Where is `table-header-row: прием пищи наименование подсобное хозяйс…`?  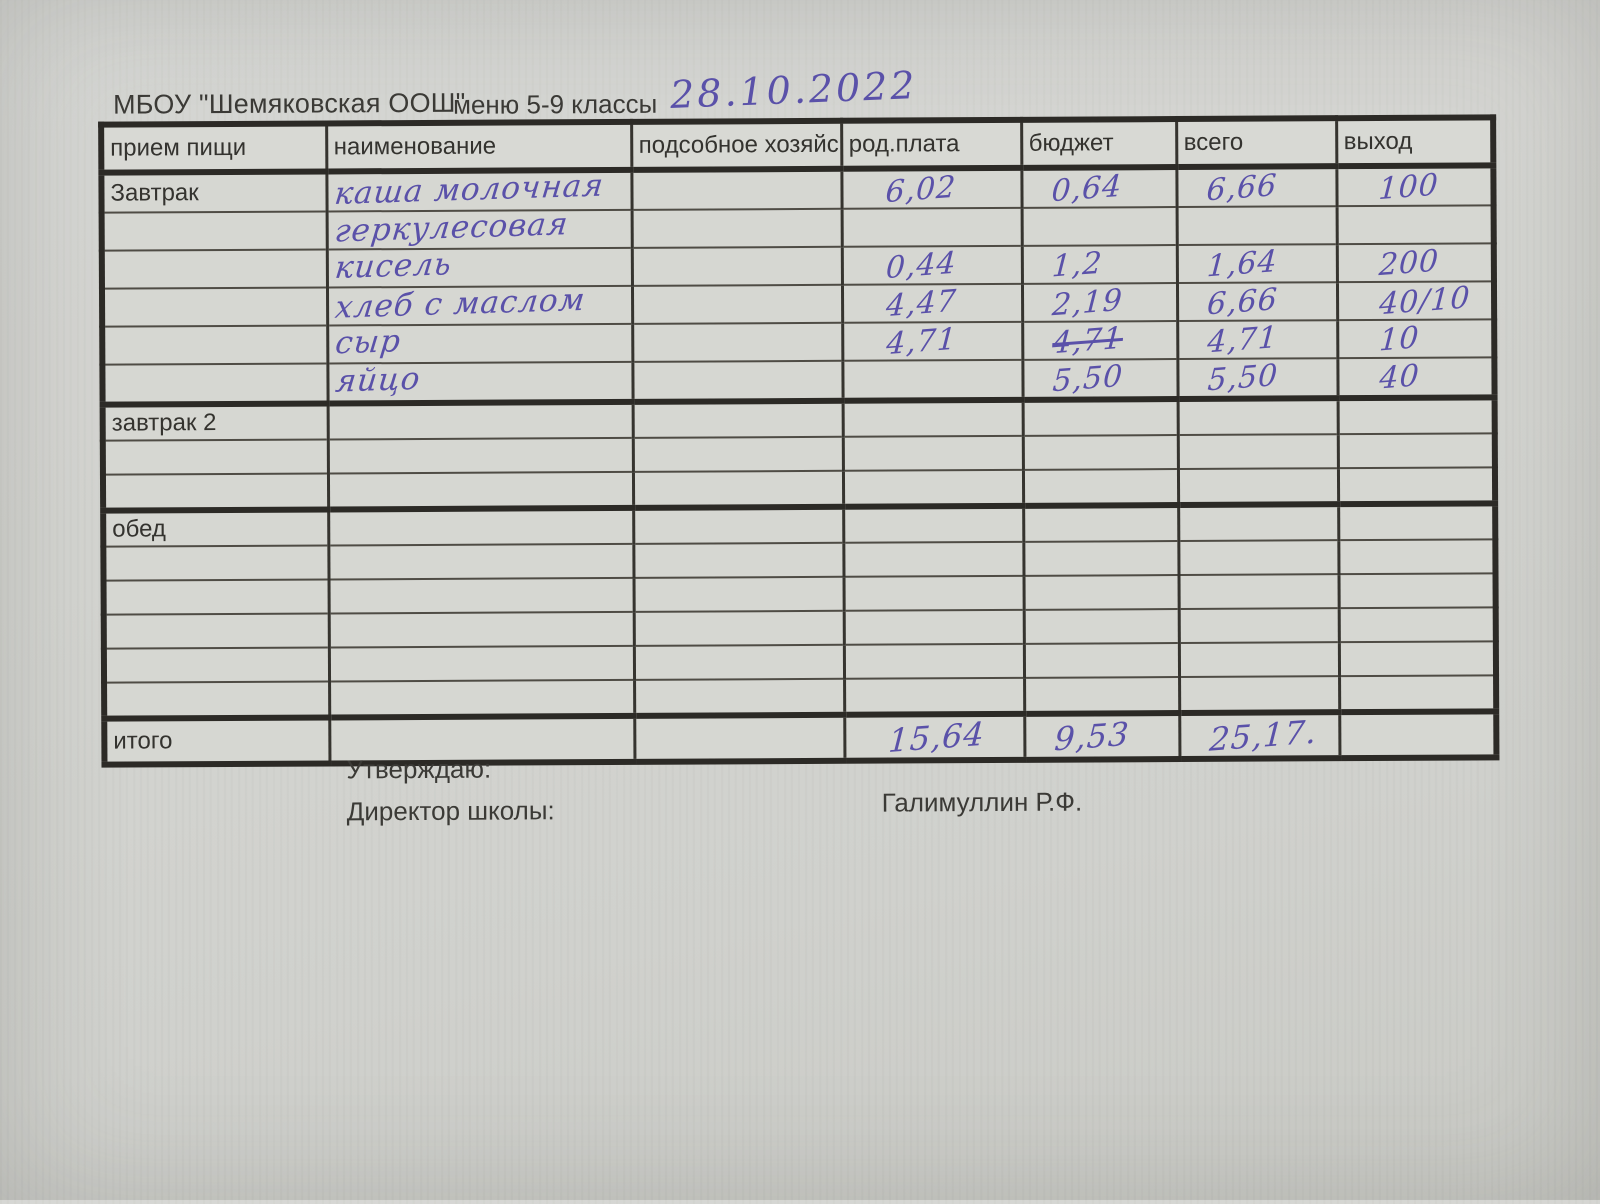
table-header-row: прием пищи наименование подсобное хозяйс… is located at coordinates (797, 145).